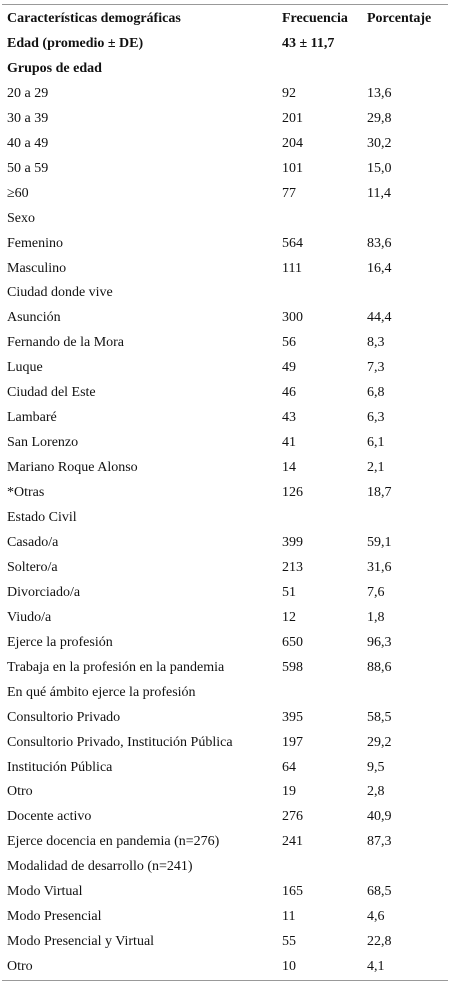 This screenshot has height=983, width=450. Describe the element at coordinates (101, 692) in the screenshot. I see `row-label: En qué ámbito ejerce la profesión` at that location.